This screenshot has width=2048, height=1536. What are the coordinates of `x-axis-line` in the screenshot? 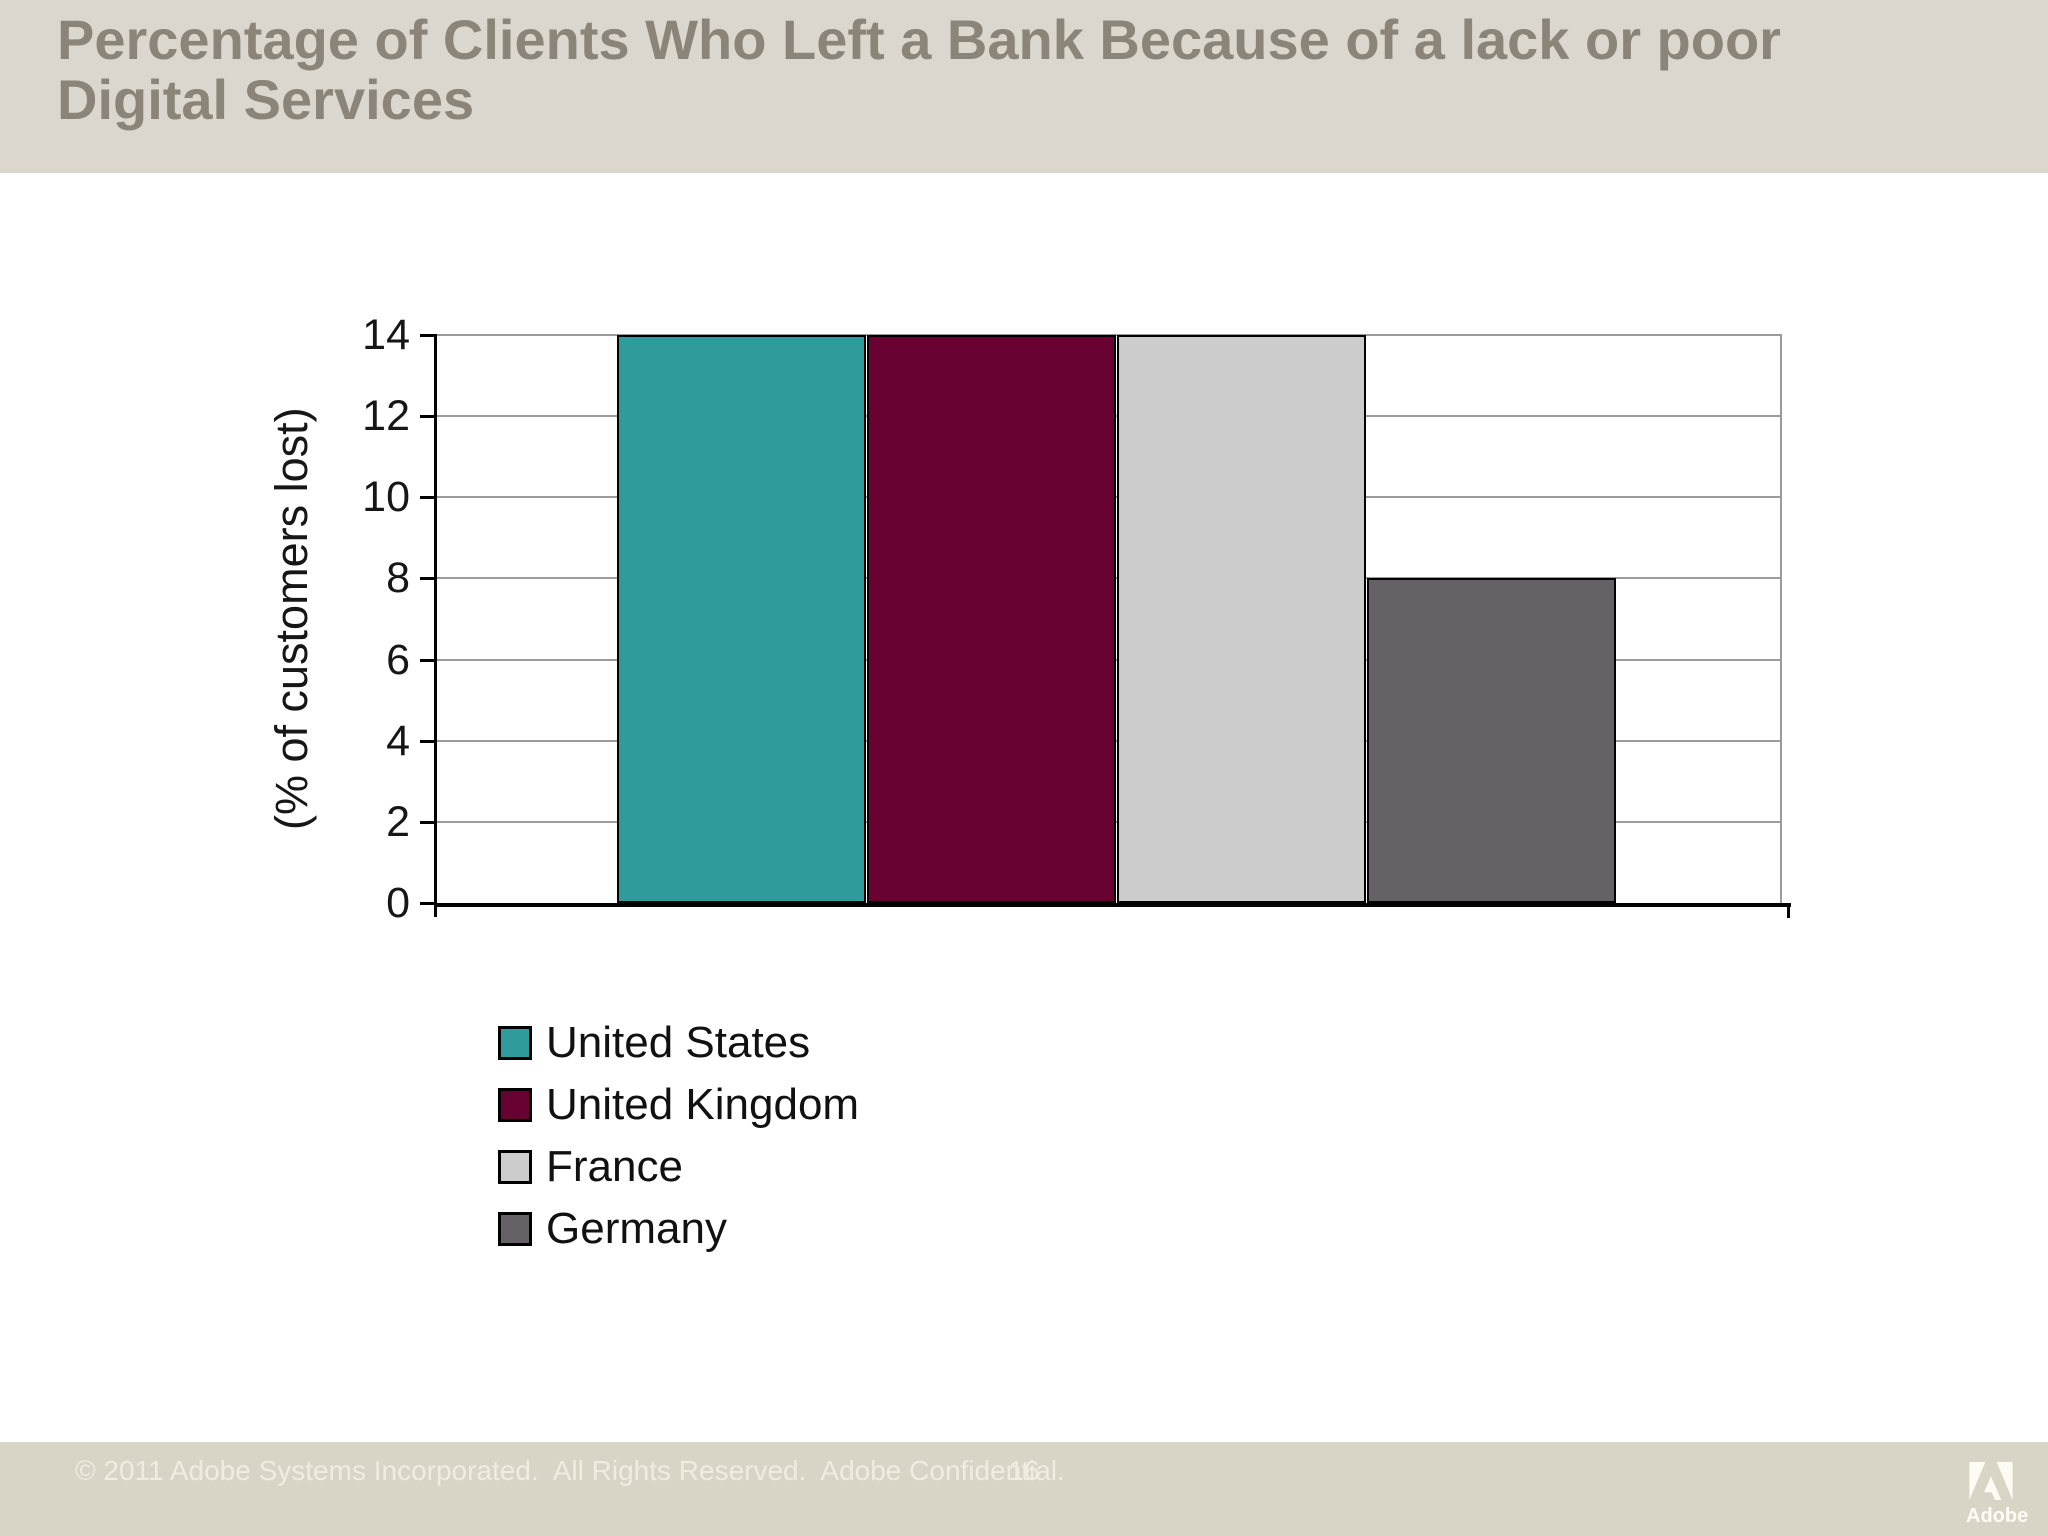 It's located at (1112, 905).